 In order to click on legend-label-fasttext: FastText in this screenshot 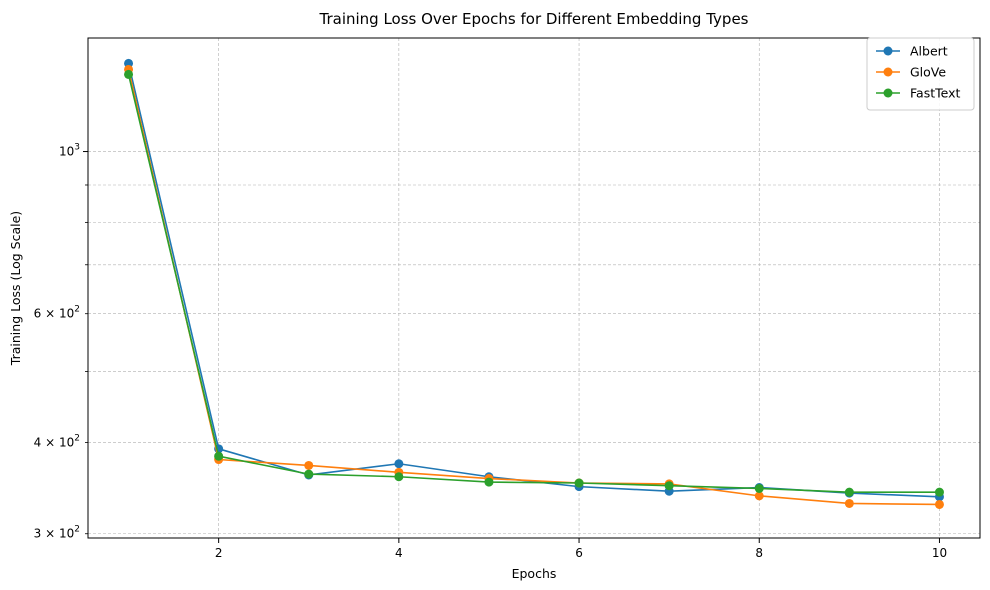, I will do `click(935, 93)`.